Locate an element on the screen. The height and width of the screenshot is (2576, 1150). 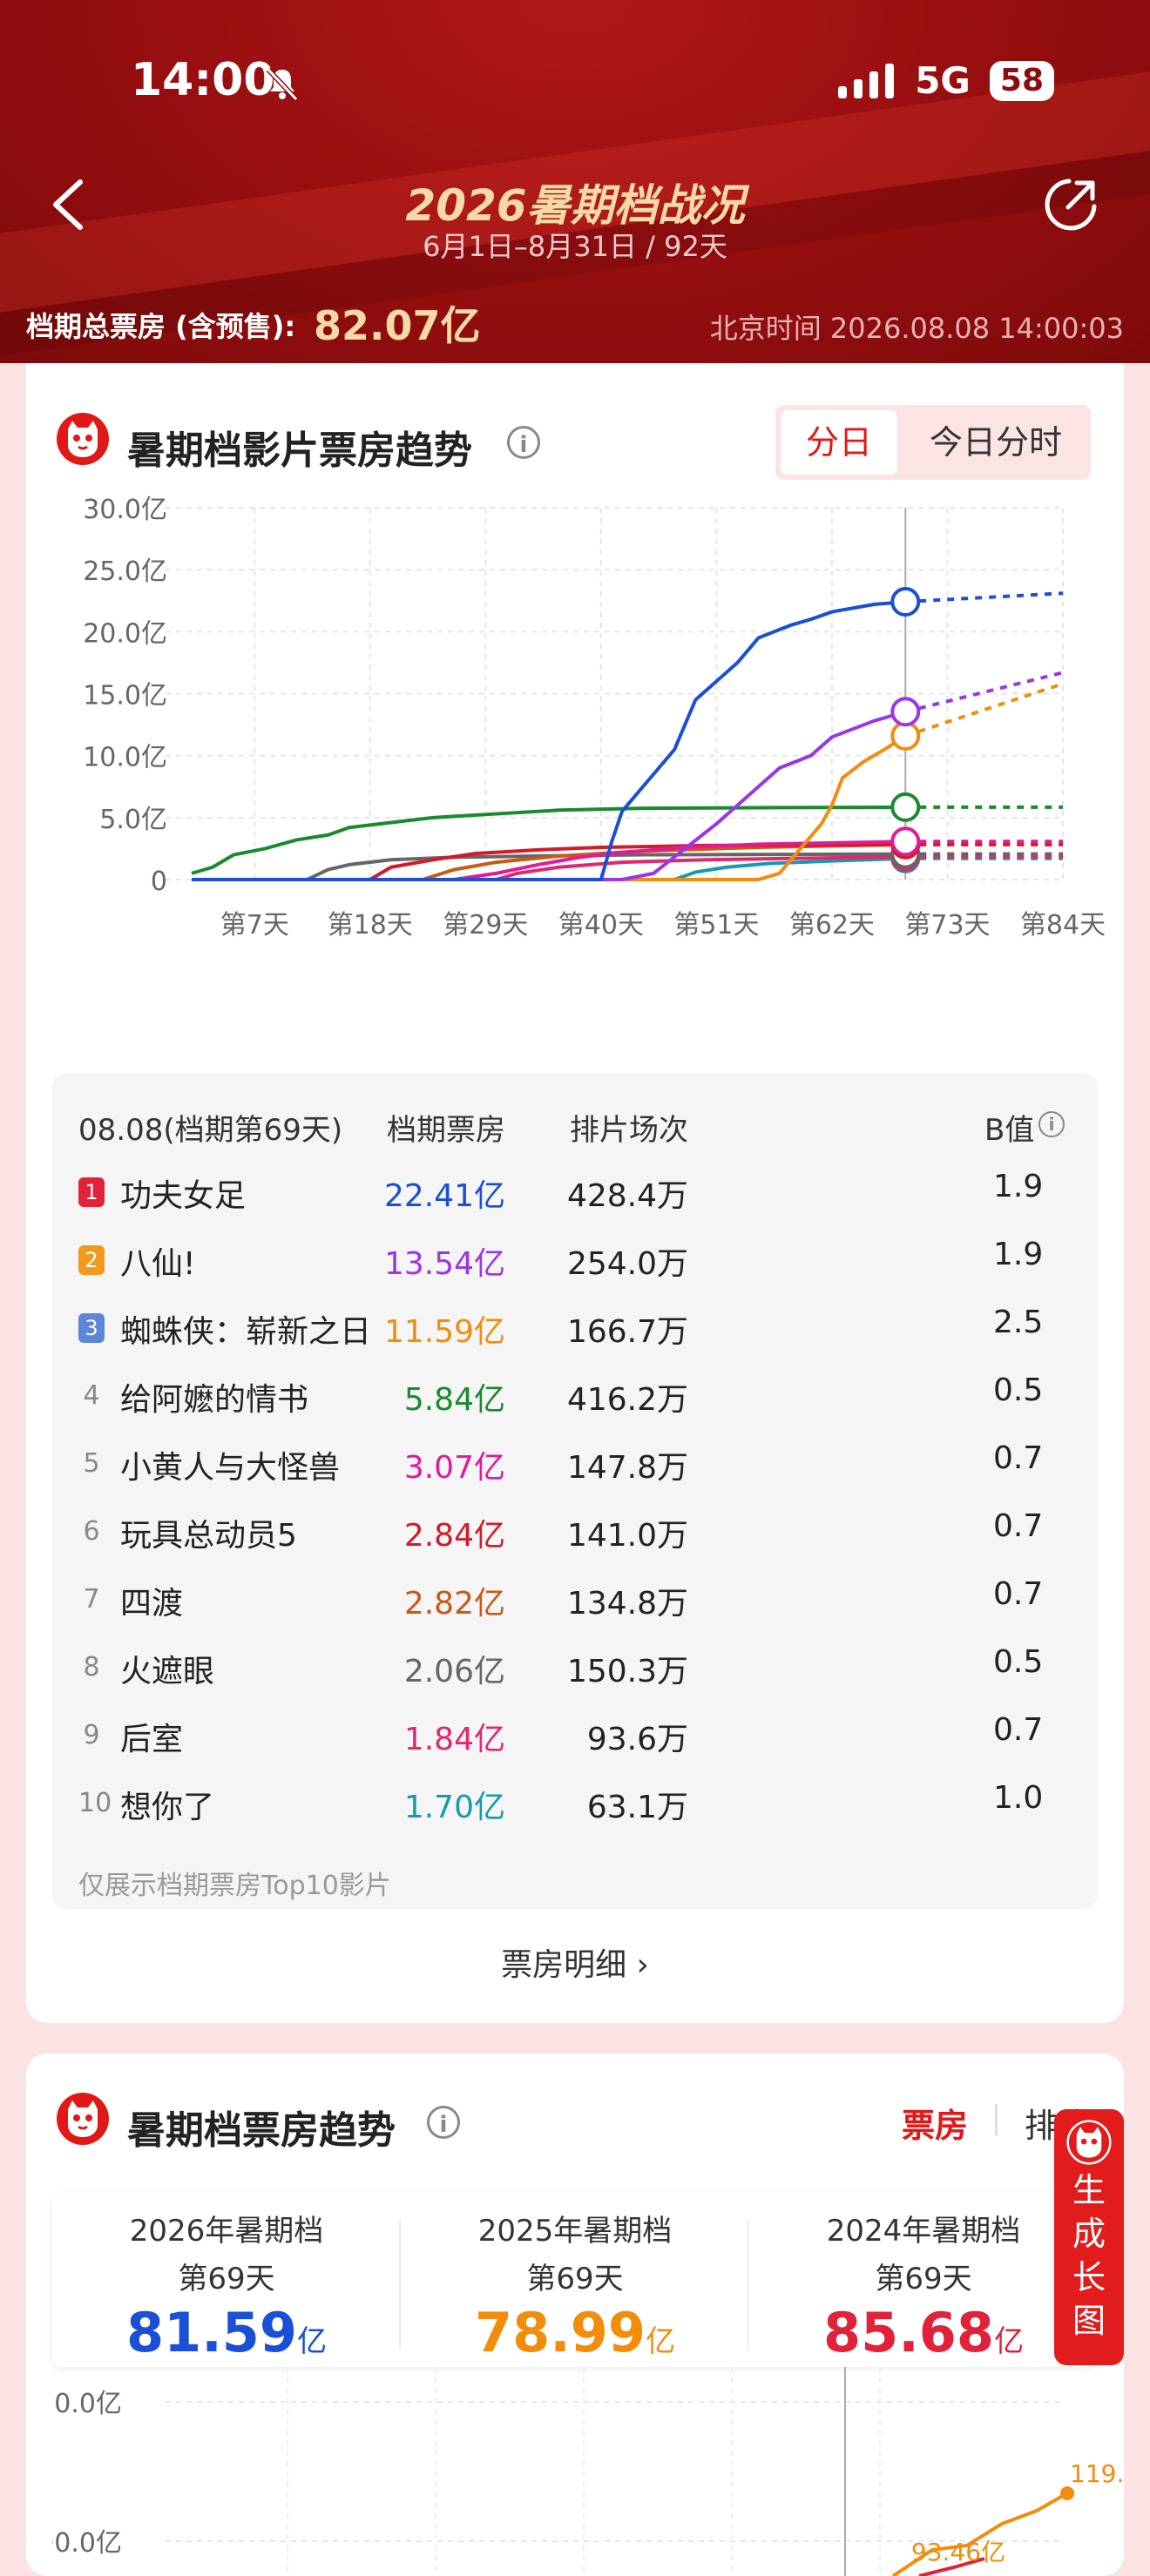
battery-badge: 58 is located at coordinates (1022, 80).